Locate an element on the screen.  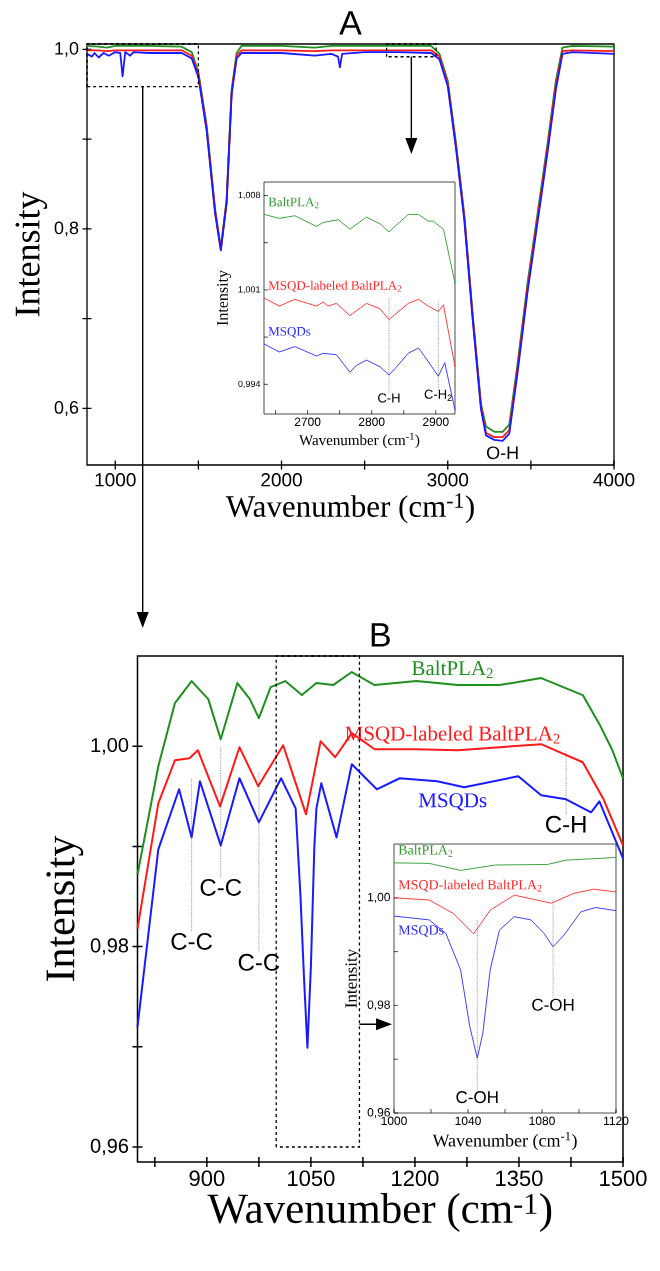
x-tick-label: 1500 is located at coordinates (623, 1178).